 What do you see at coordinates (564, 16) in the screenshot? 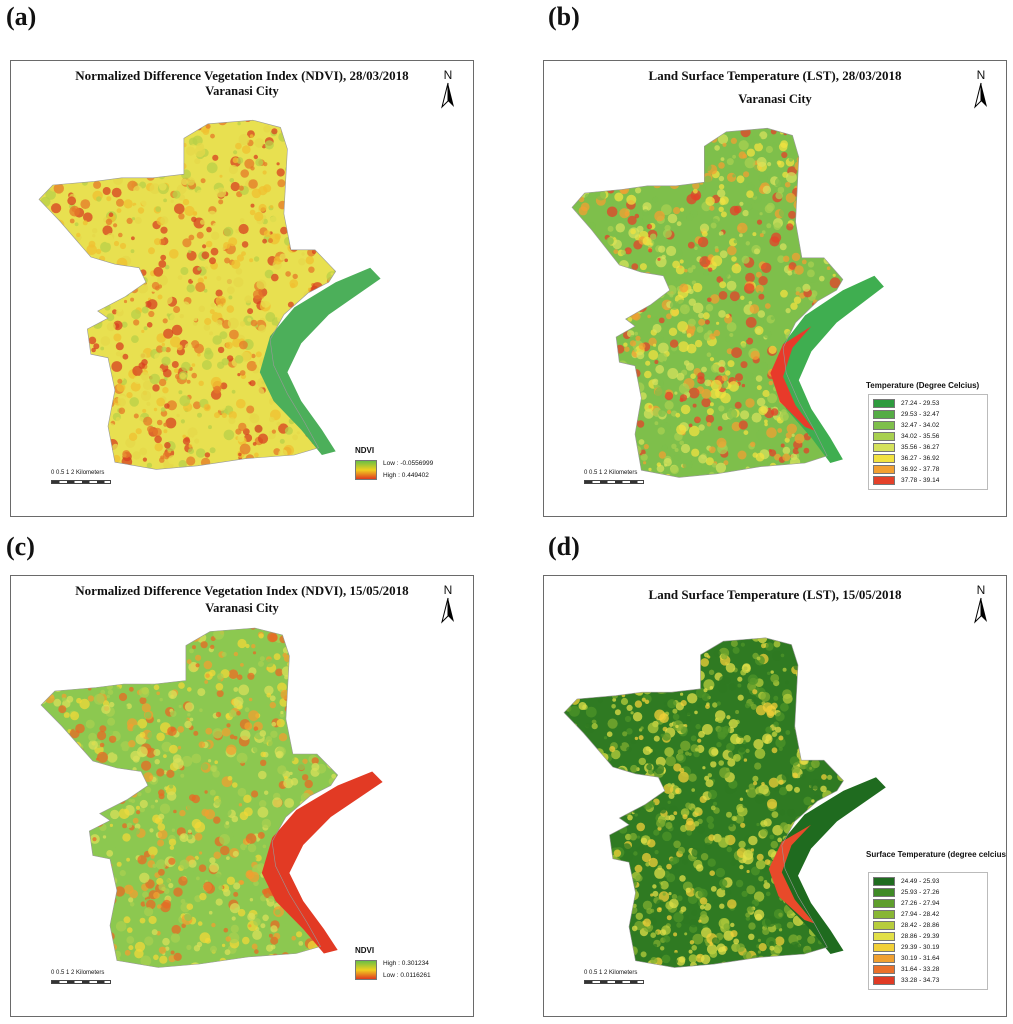
I see `panel-b-letter: (b)` at bounding box center [564, 16].